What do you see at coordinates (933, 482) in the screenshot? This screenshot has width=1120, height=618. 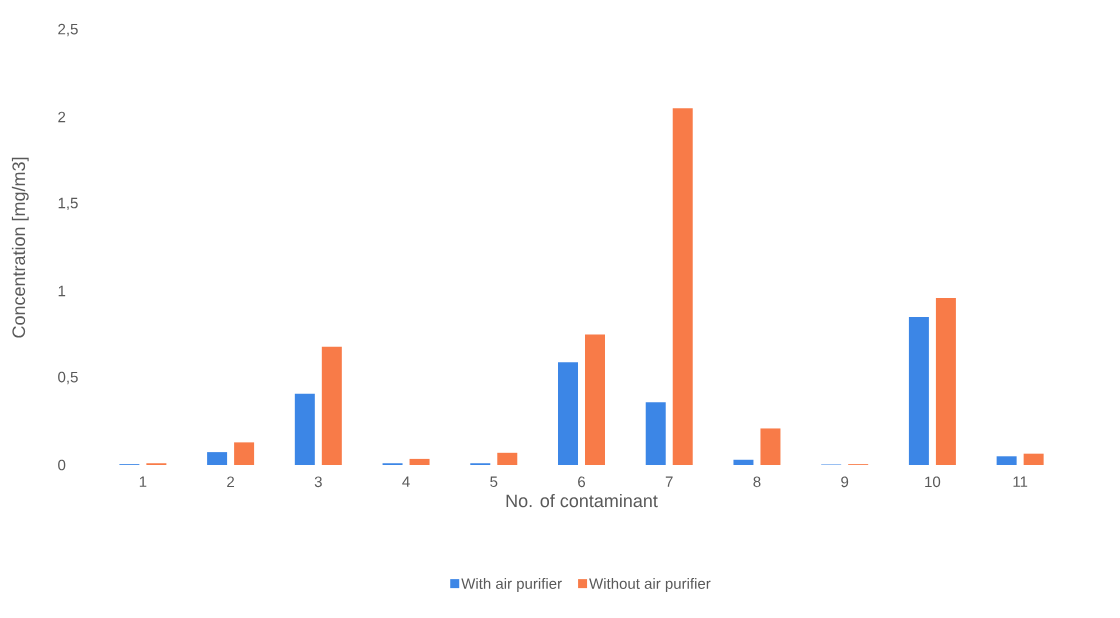 I see `x-tick-label: 10` at bounding box center [933, 482].